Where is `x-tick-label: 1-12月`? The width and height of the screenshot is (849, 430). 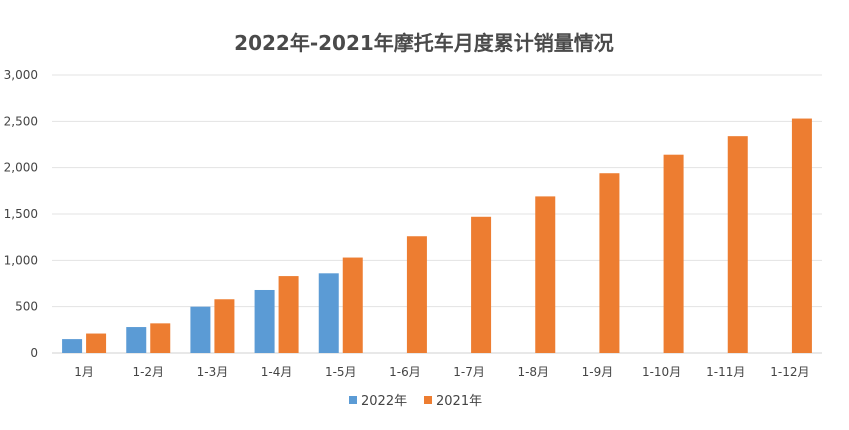 x-tick-label: 1-12月 is located at coordinates (789, 372).